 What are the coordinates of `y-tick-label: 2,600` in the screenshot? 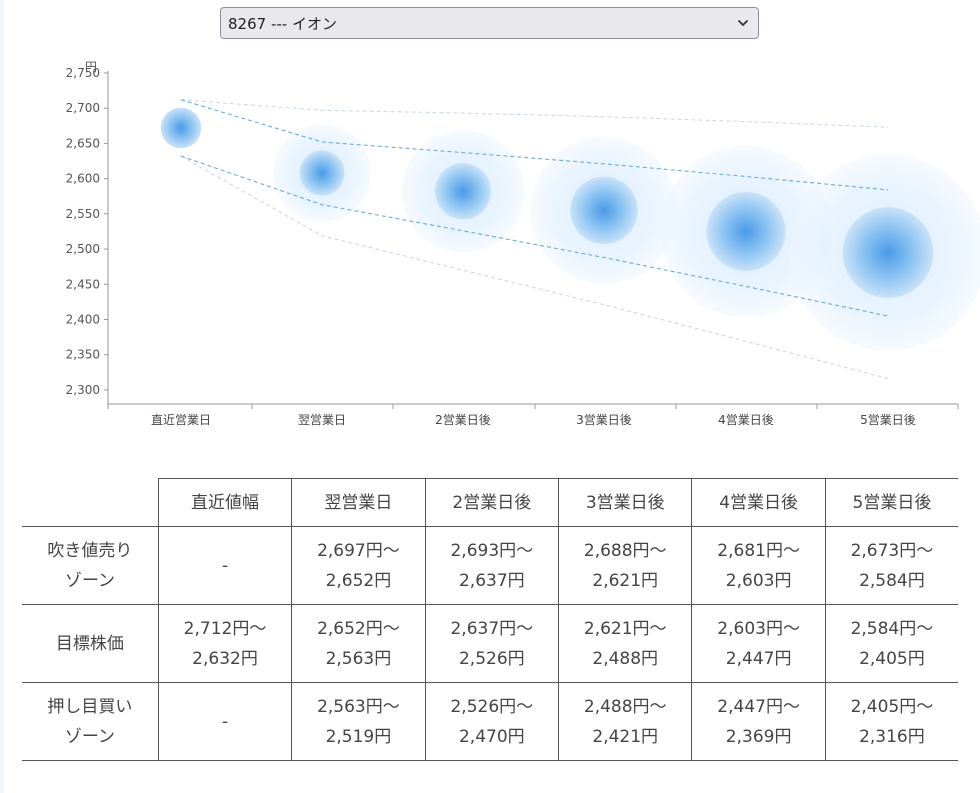 It's located at (83, 179).